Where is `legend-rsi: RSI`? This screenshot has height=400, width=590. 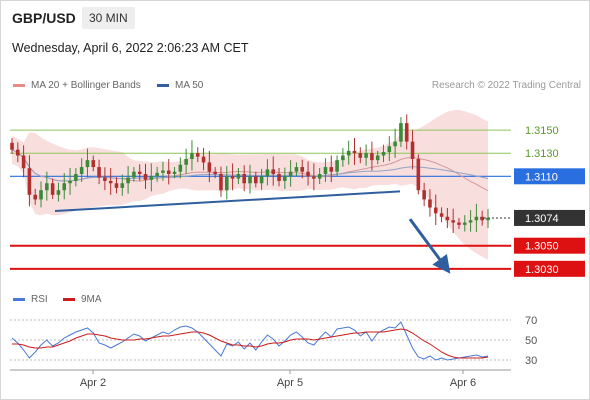 legend-rsi: RSI is located at coordinates (30, 299).